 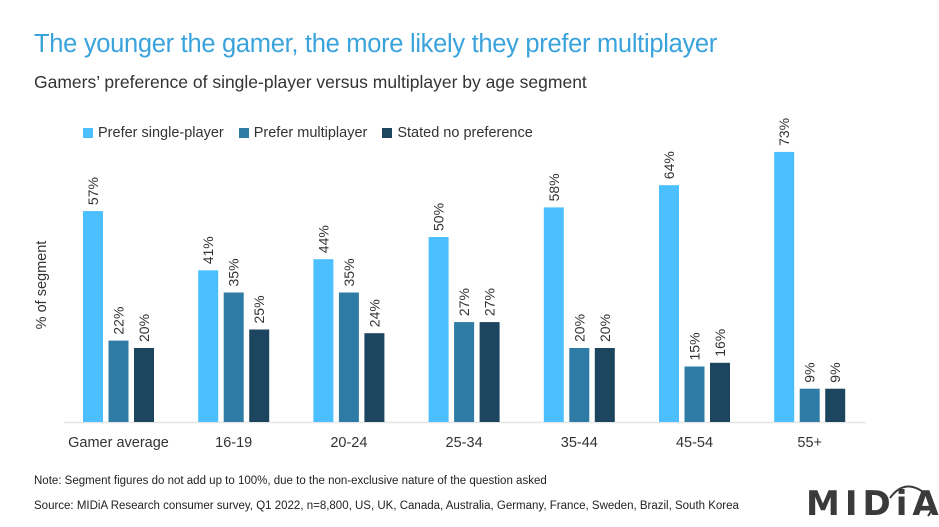 What do you see at coordinates (439, 217) in the screenshot?
I see `data-label: 50%` at bounding box center [439, 217].